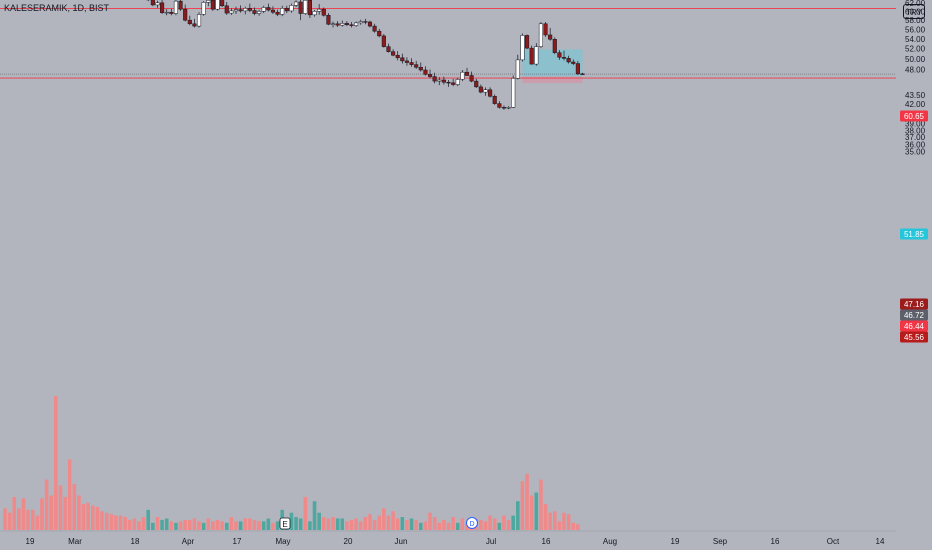 The height and width of the screenshot is (550, 932). Describe the element at coordinates (448, 43) in the screenshot. I see `horizontal-lines` at that location.